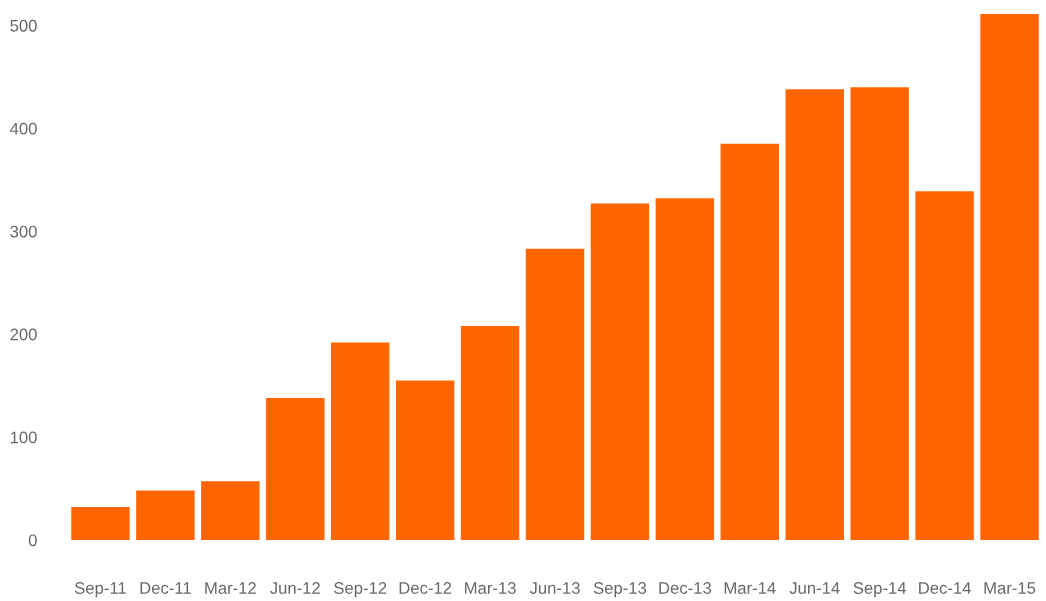 The width and height of the screenshot is (1046, 601). I want to click on x-tick-label: Jun-12, so click(295, 588).